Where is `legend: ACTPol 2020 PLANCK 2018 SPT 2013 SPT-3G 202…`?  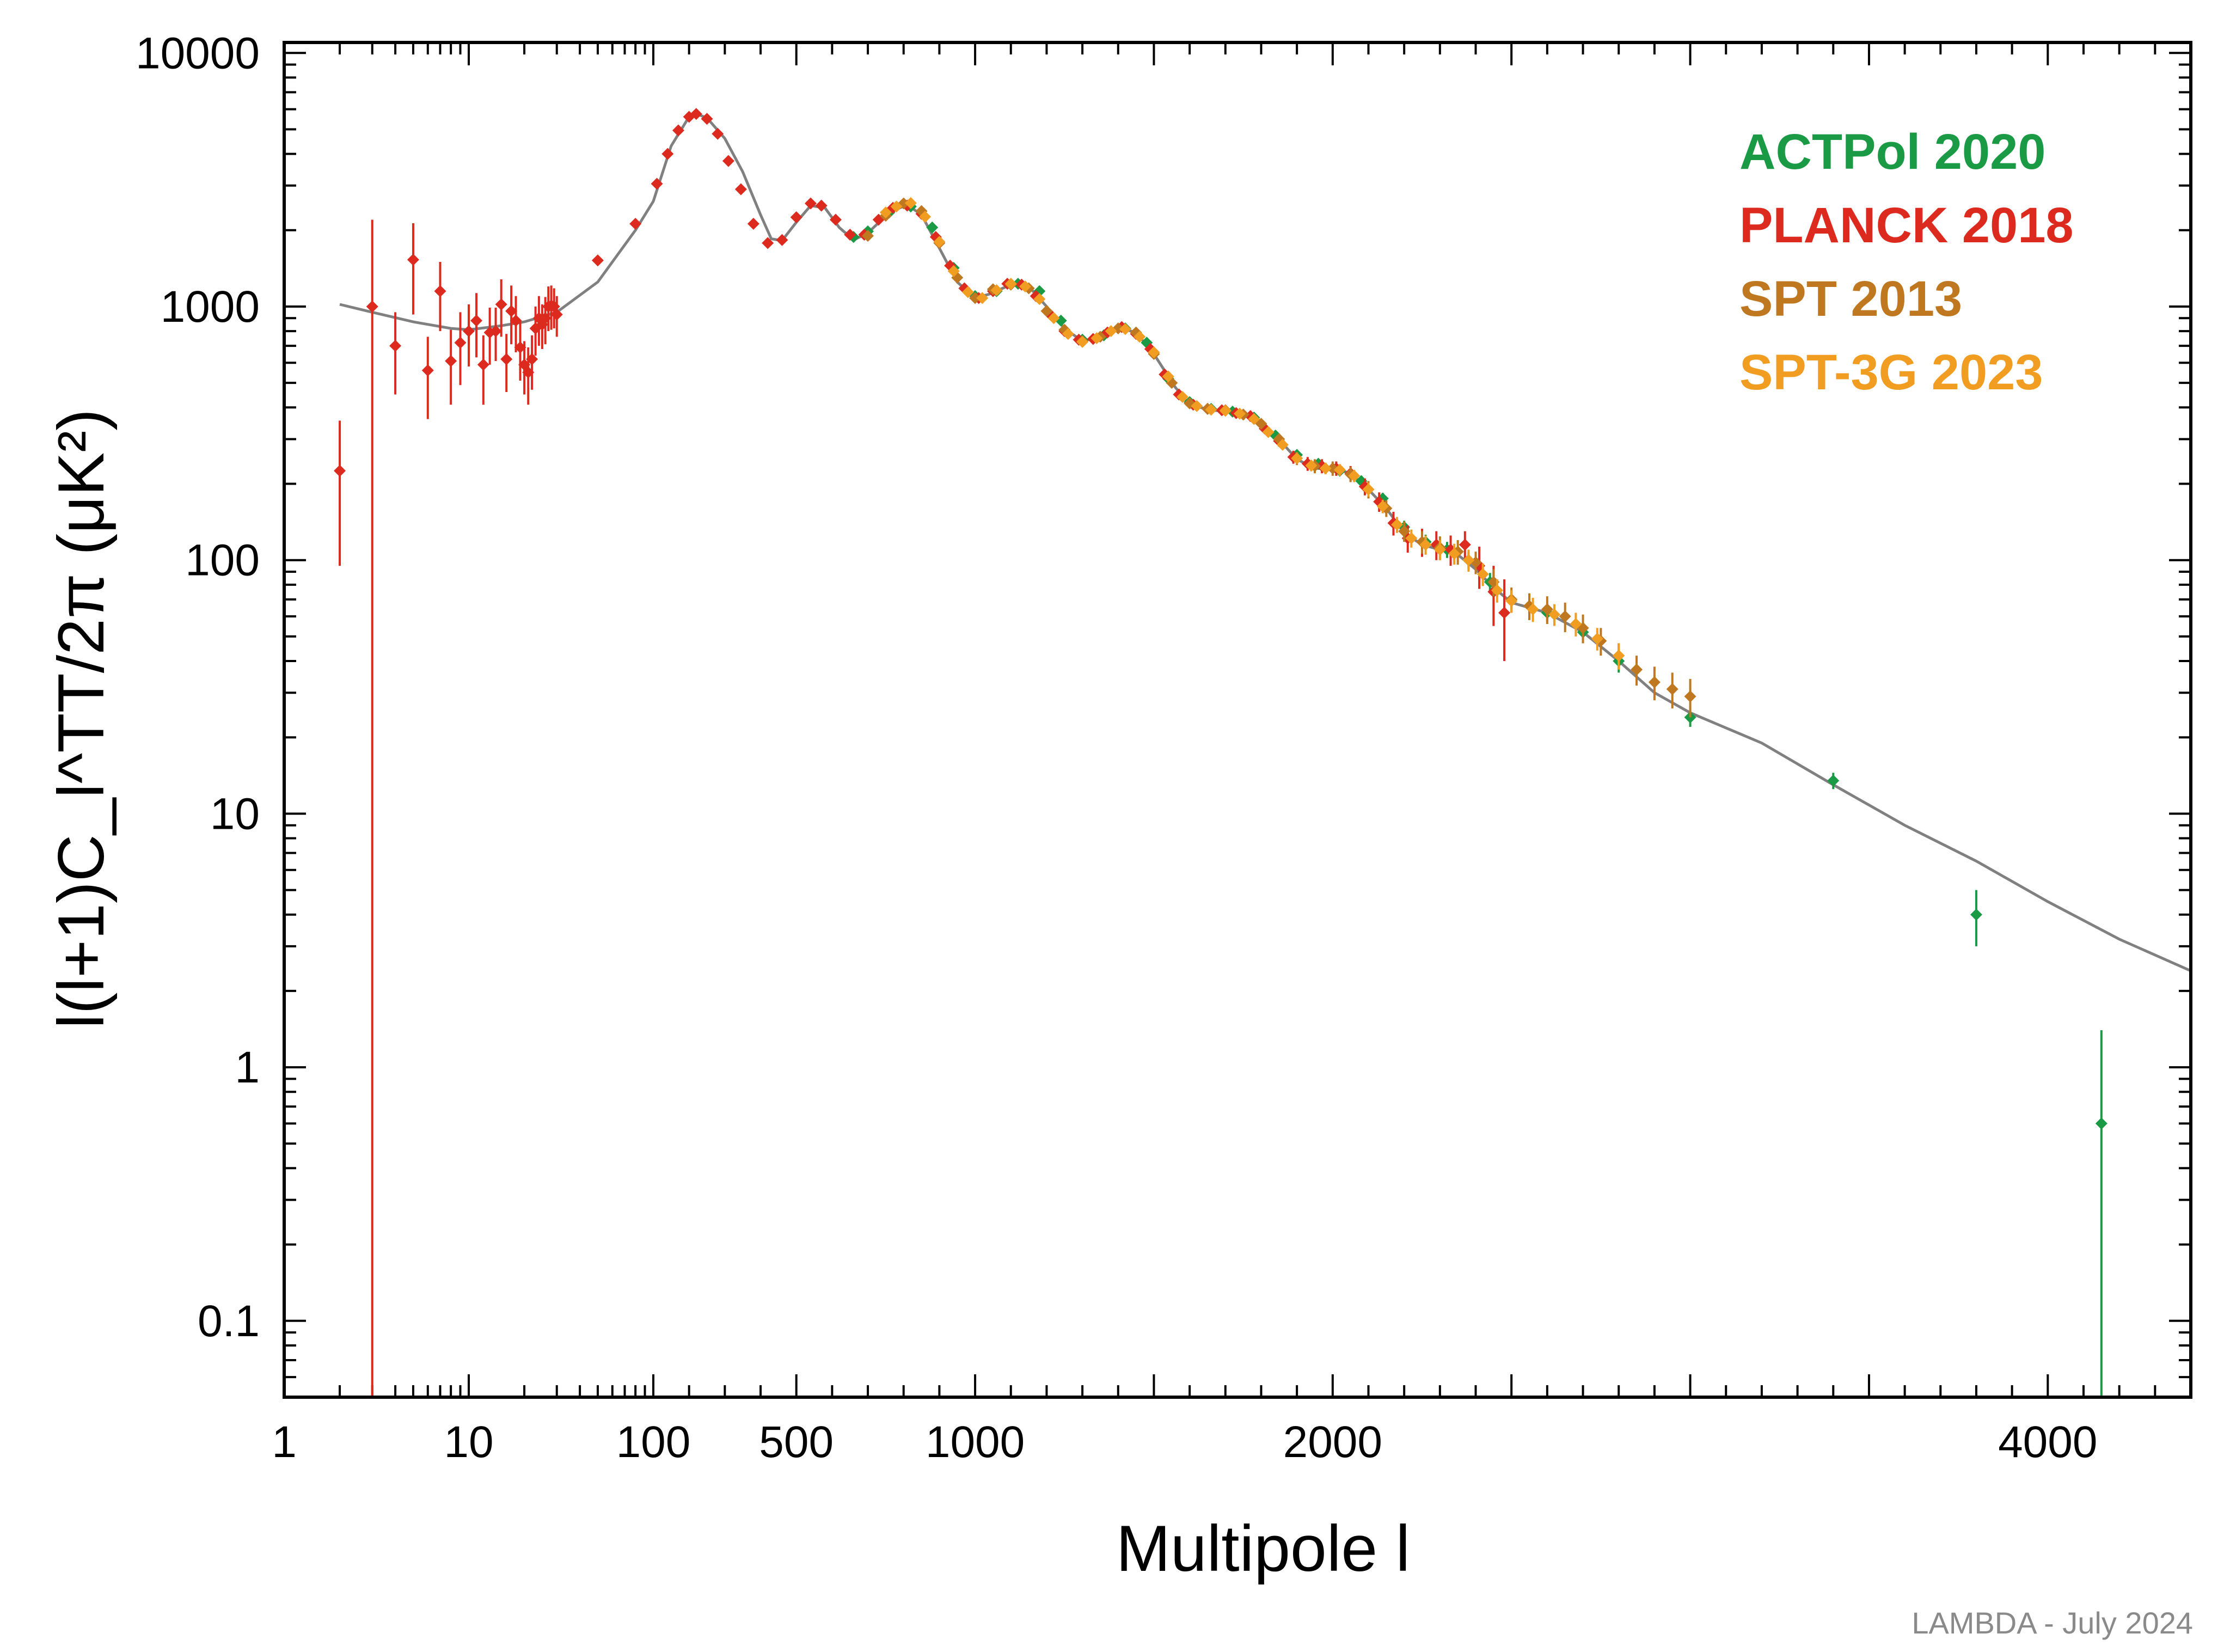 legend: ACTPol 2020 PLANCK 2018 SPT 2013 SPT-3G 202… is located at coordinates (1906, 262).